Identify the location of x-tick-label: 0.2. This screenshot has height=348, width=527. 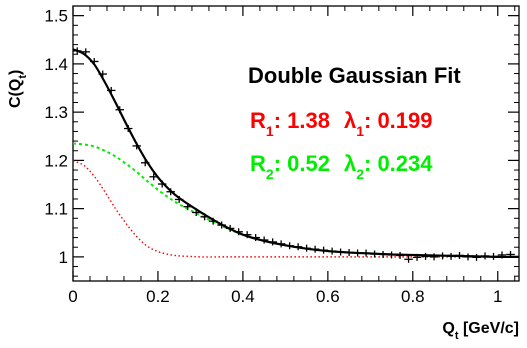
(158, 296).